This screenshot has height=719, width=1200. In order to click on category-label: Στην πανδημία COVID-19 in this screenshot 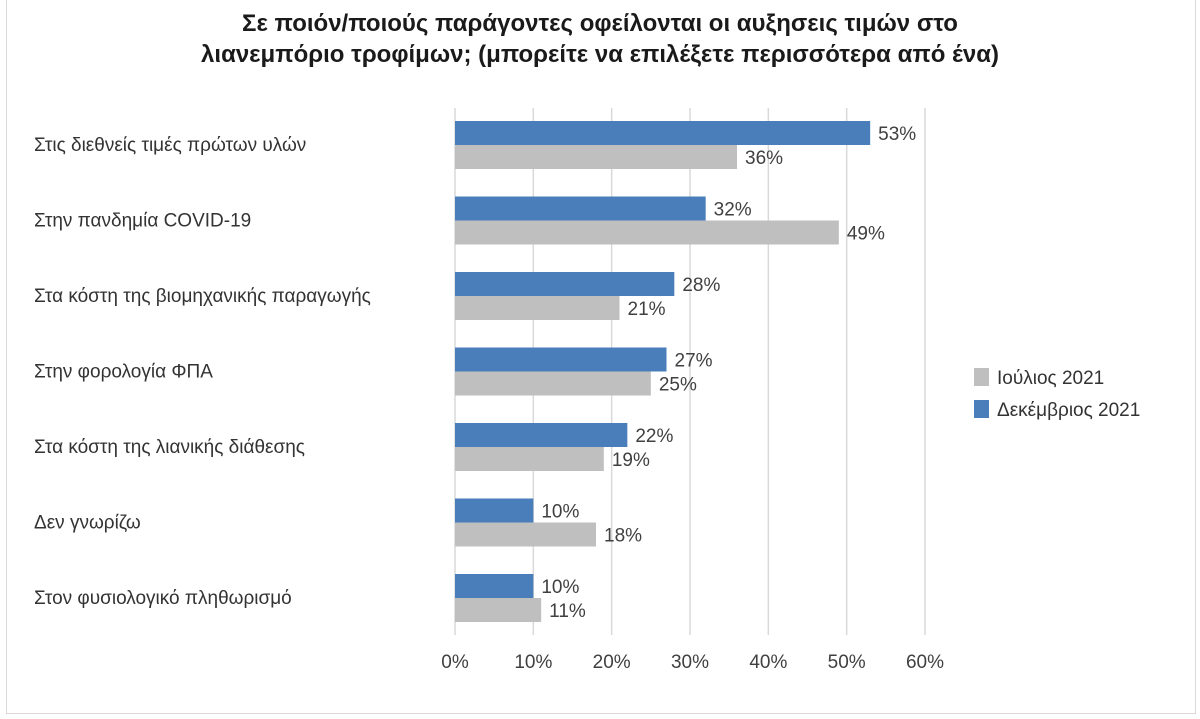, I will do `click(142, 221)`.